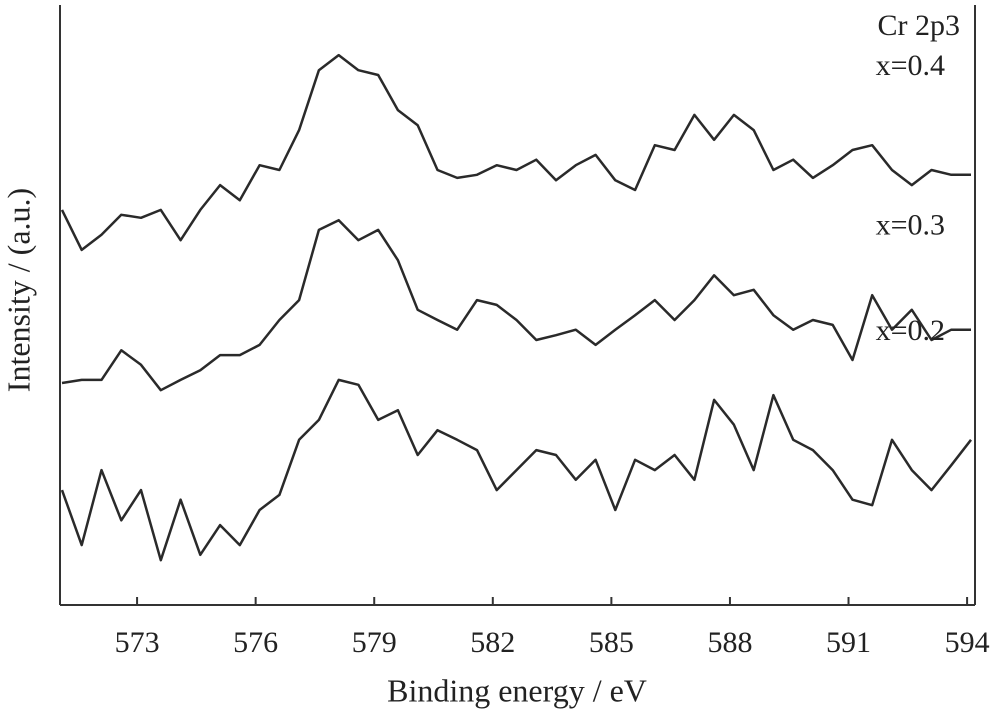  What do you see at coordinates (492, 642) in the screenshot?
I see `x-tick-label: 582` at bounding box center [492, 642].